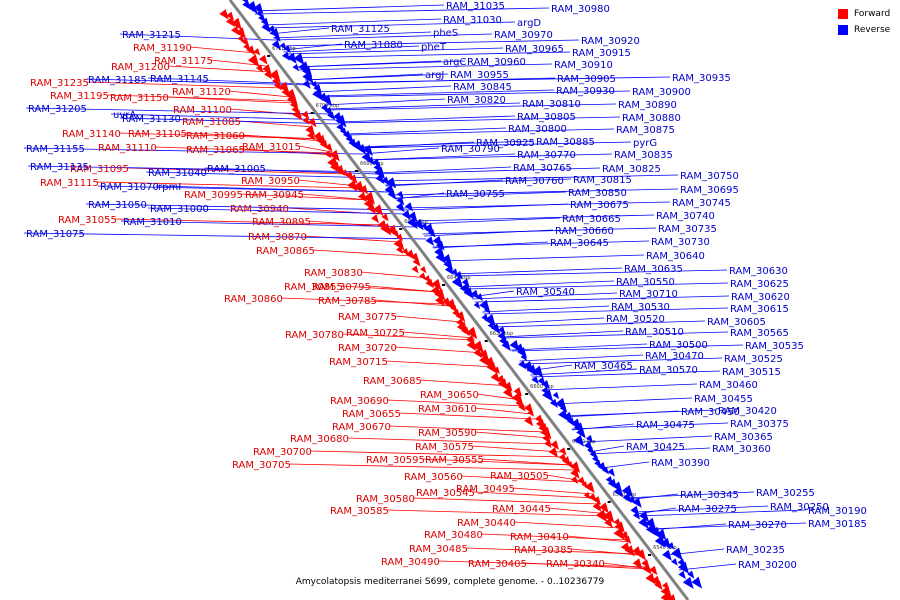  I want to click on reverse-gene-label: RAM_30765, so click(542, 168).